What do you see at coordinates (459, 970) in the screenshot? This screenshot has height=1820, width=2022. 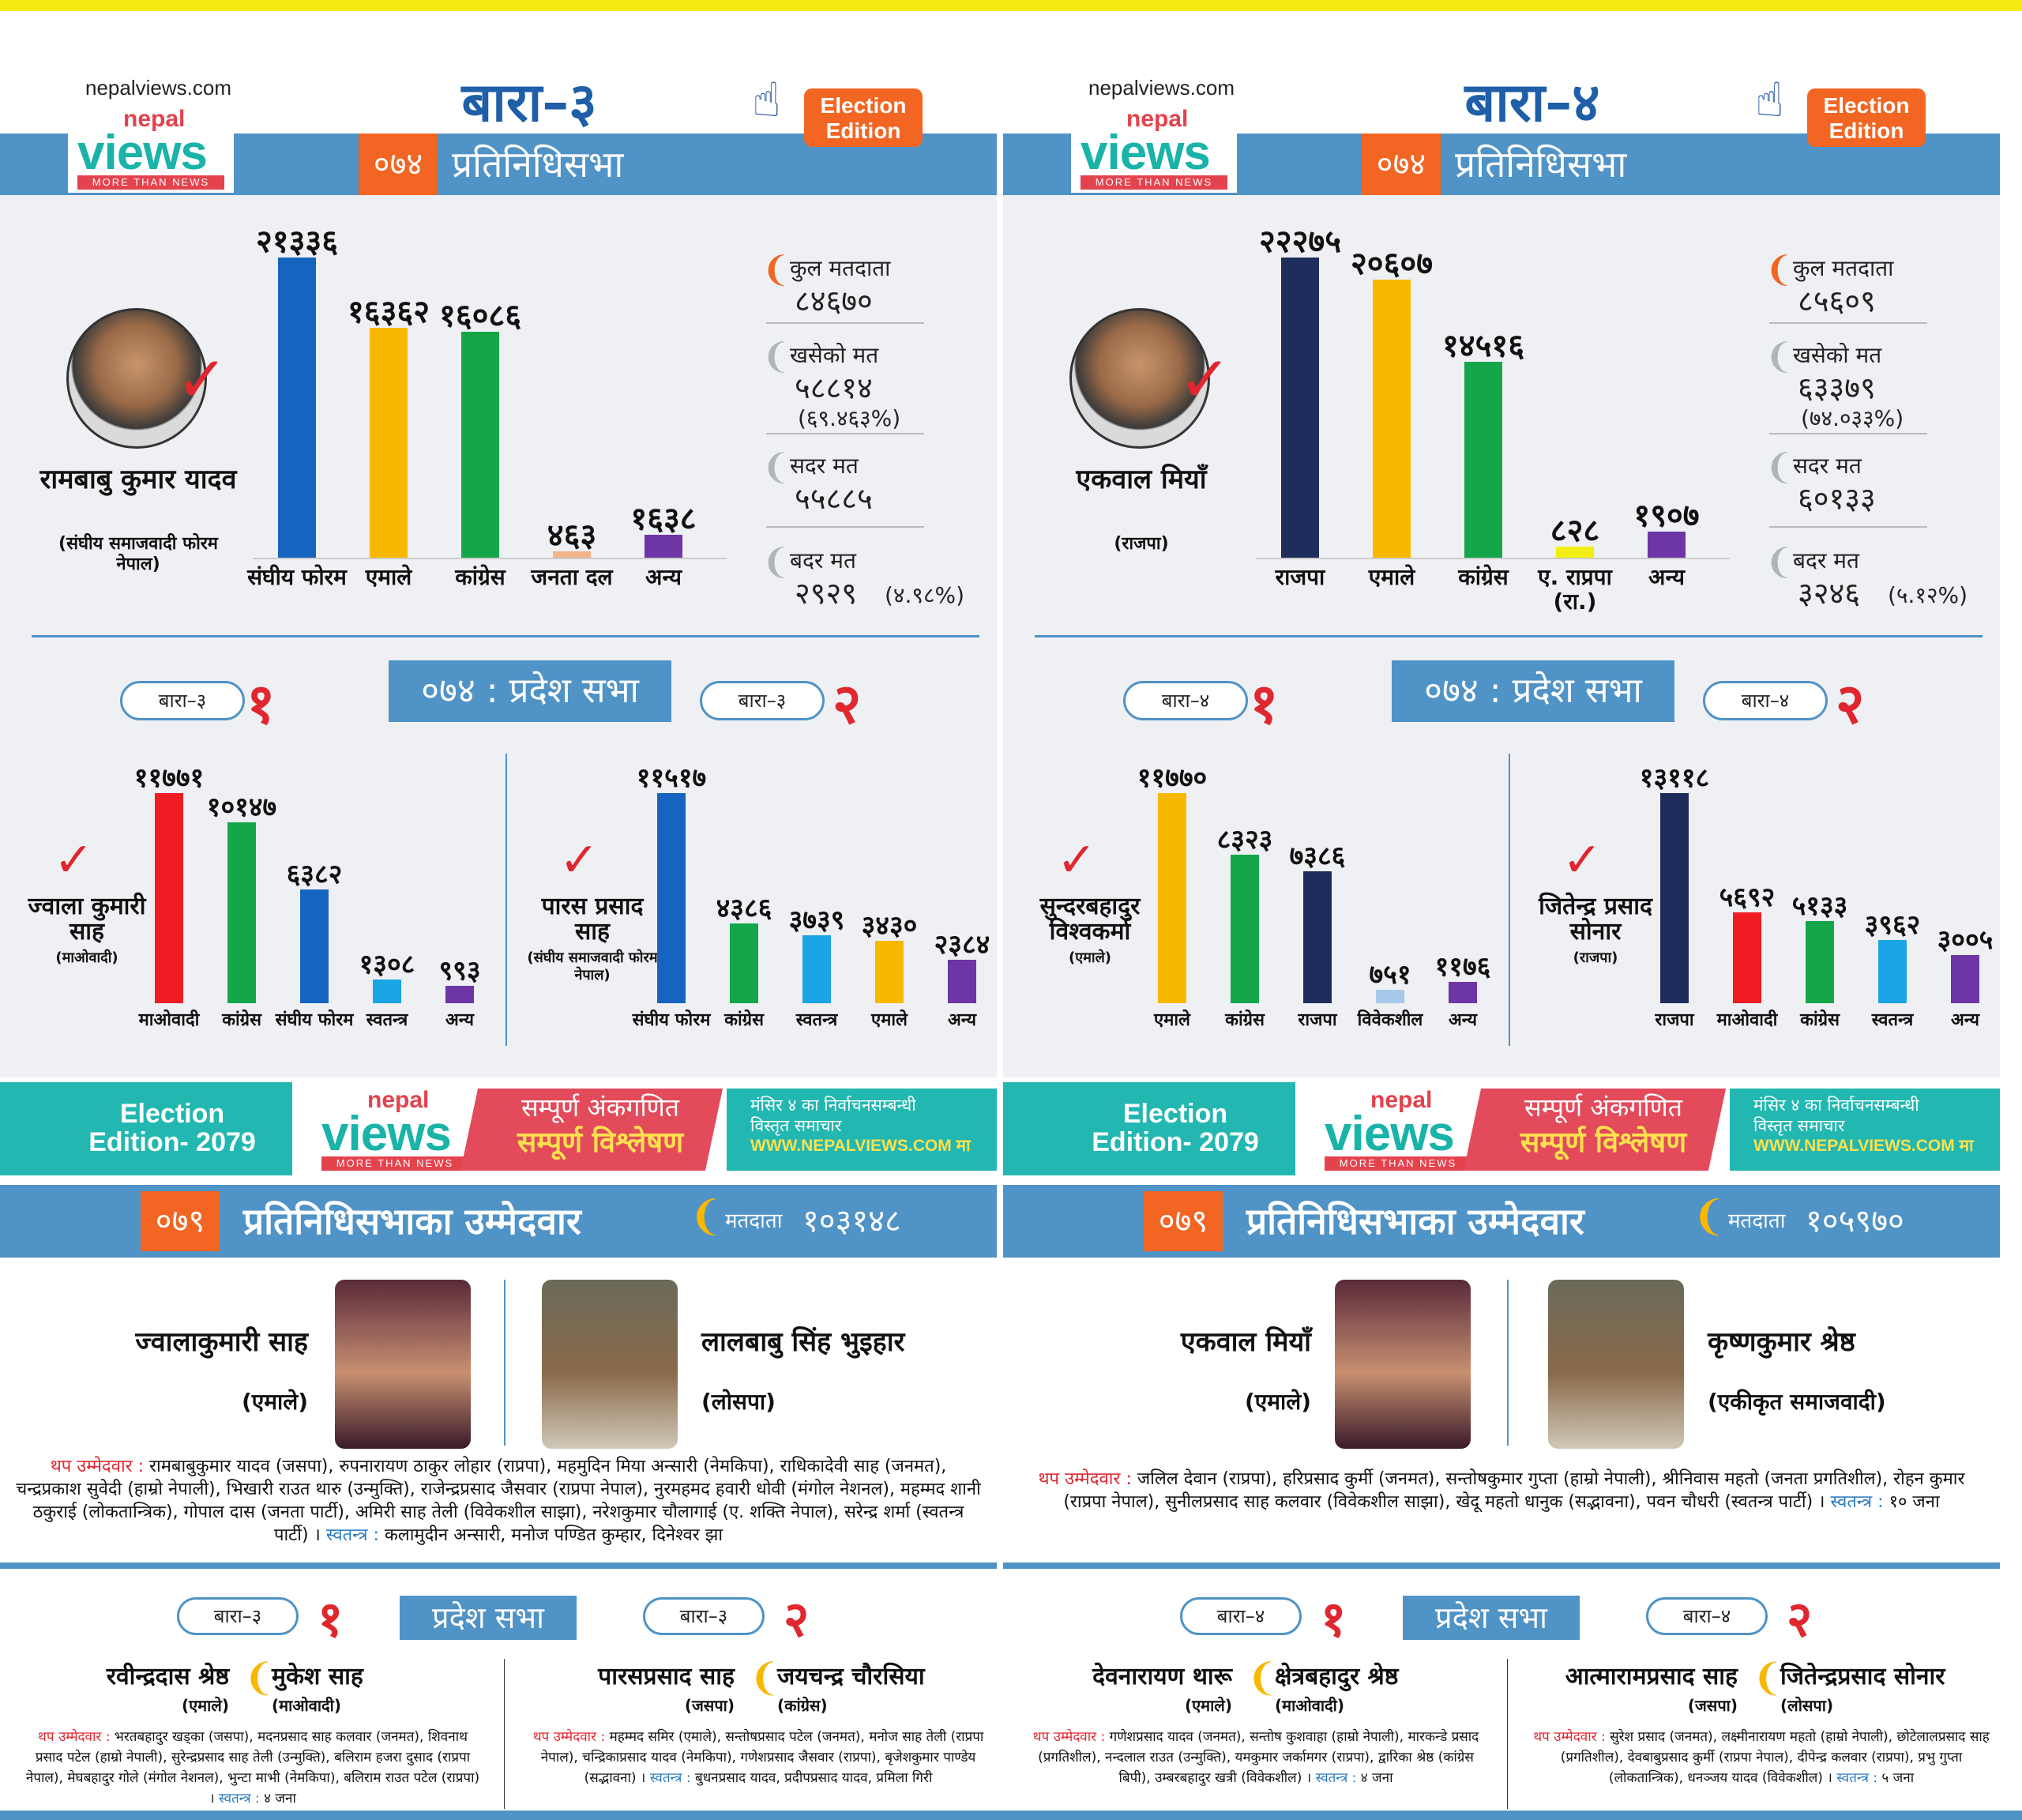 I see `bar-value-label: ९९३` at bounding box center [459, 970].